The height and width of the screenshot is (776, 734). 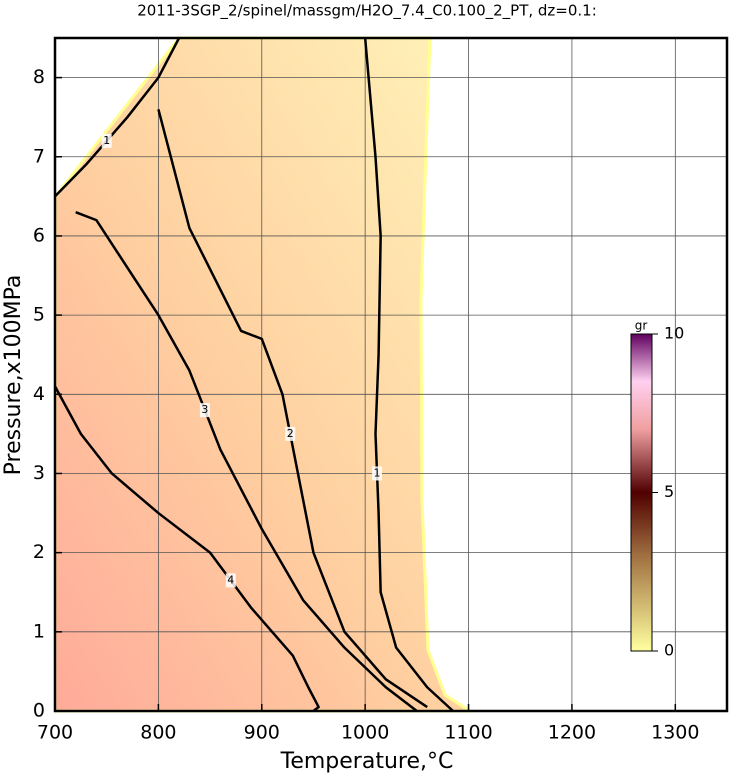 What do you see at coordinates (158, 733) in the screenshot?
I see `x-tick-label: 800` at bounding box center [158, 733].